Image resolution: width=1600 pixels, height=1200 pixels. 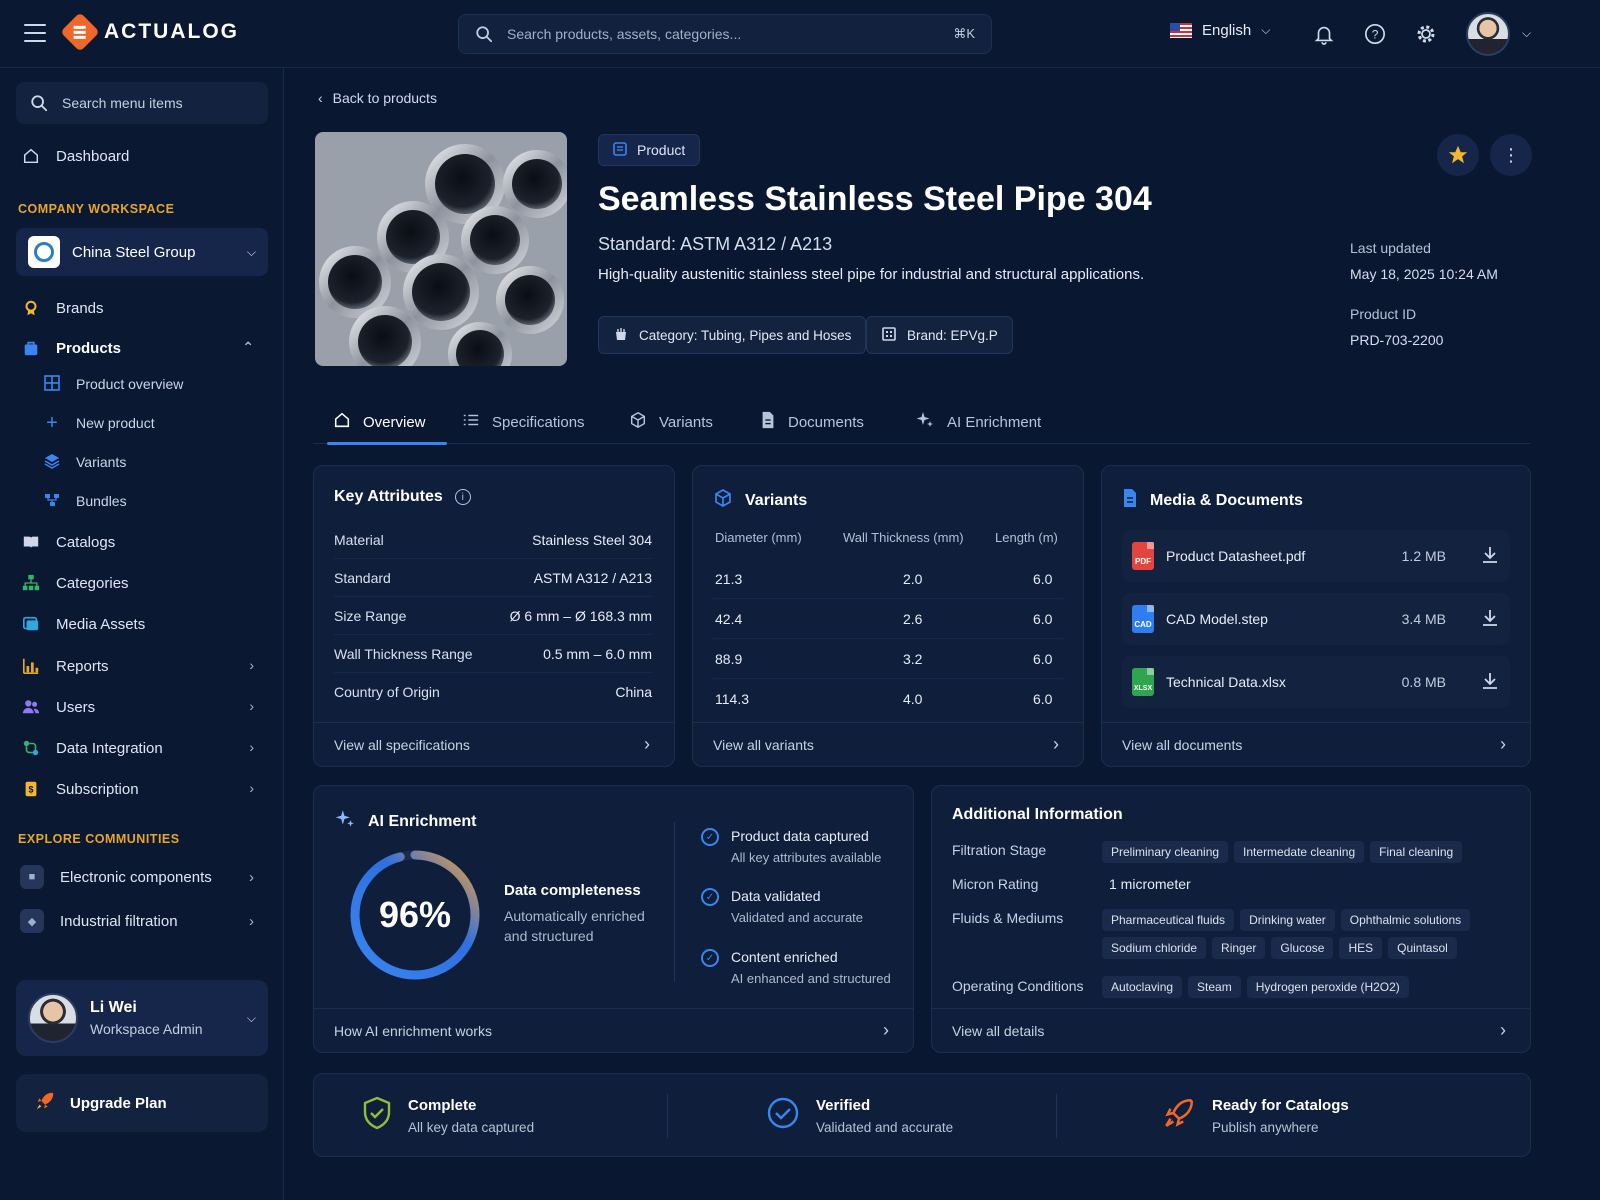 I want to click on product-icon, so click(x=620, y=150).